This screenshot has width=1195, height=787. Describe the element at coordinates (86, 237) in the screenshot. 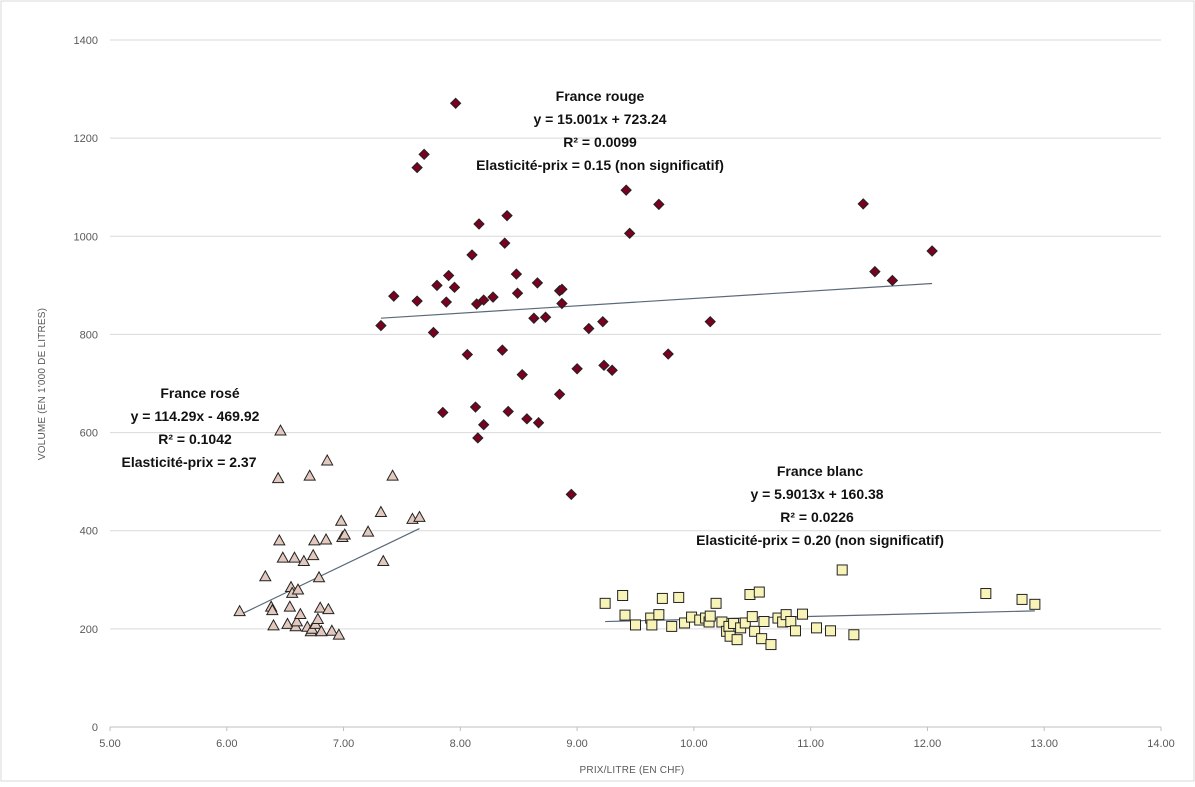

I see `y-tick-label: 1000` at that location.